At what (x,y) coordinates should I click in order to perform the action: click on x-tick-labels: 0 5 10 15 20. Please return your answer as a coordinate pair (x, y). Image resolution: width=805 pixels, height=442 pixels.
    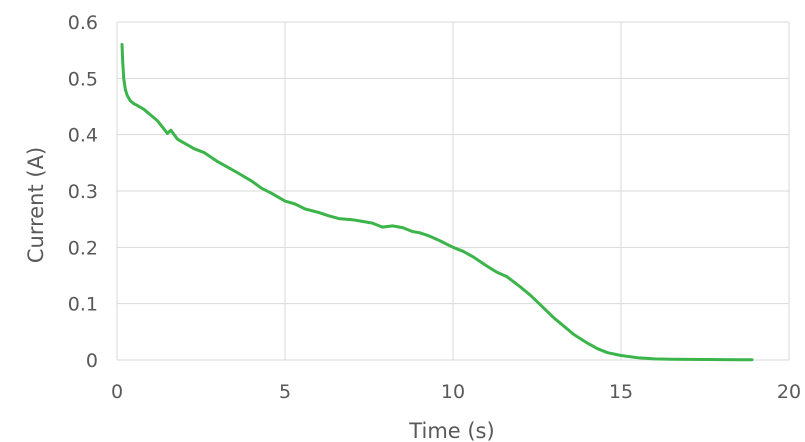
    Looking at the image, I should click on (456, 392).